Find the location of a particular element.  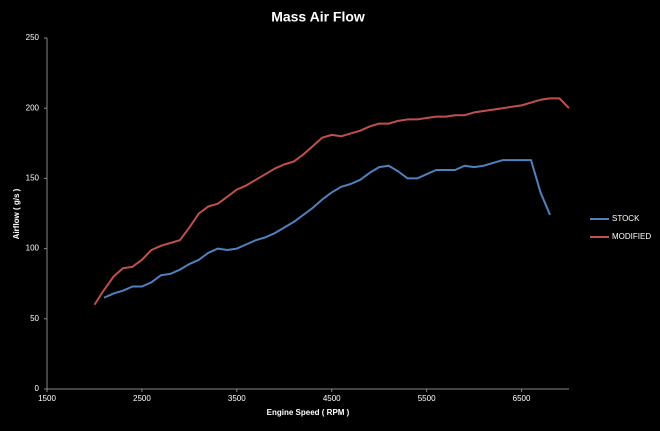

y-tick-label: 250 is located at coordinates (33, 37).